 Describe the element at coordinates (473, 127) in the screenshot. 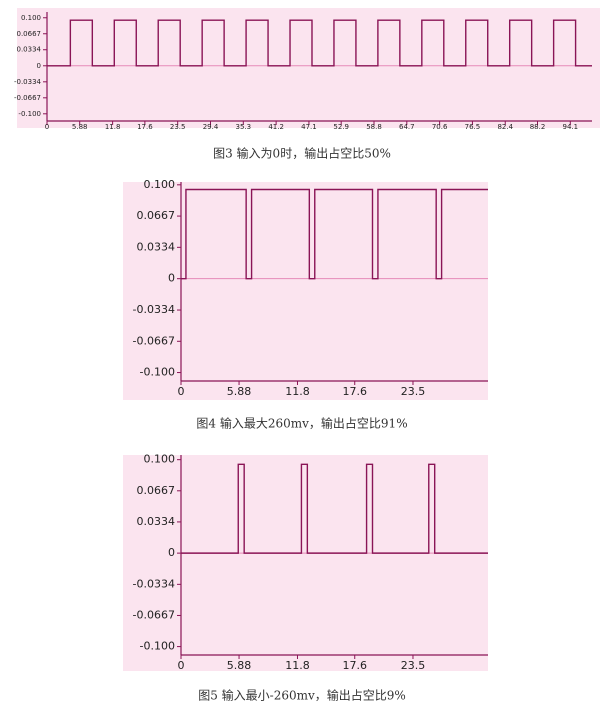

I see `x-tick-label: 76.5` at that location.